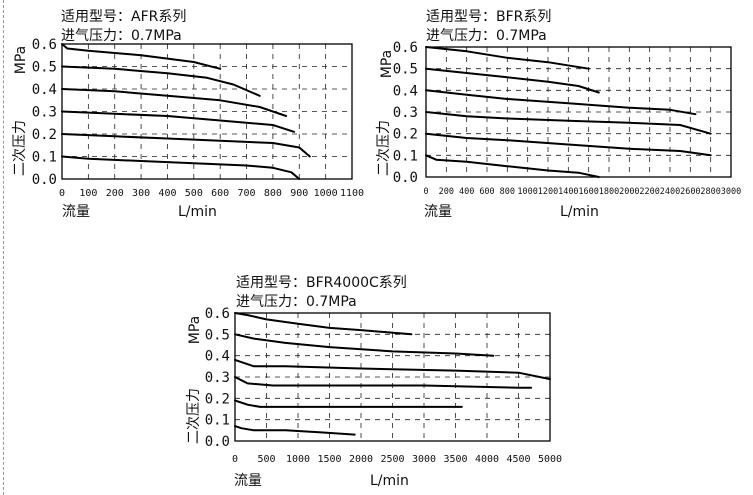 Image resolution: width=753 pixels, height=495 pixels. What do you see at coordinates (670, 192) in the screenshot?
I see `x-tick-label: 2400` at bounding box center [670, 192].